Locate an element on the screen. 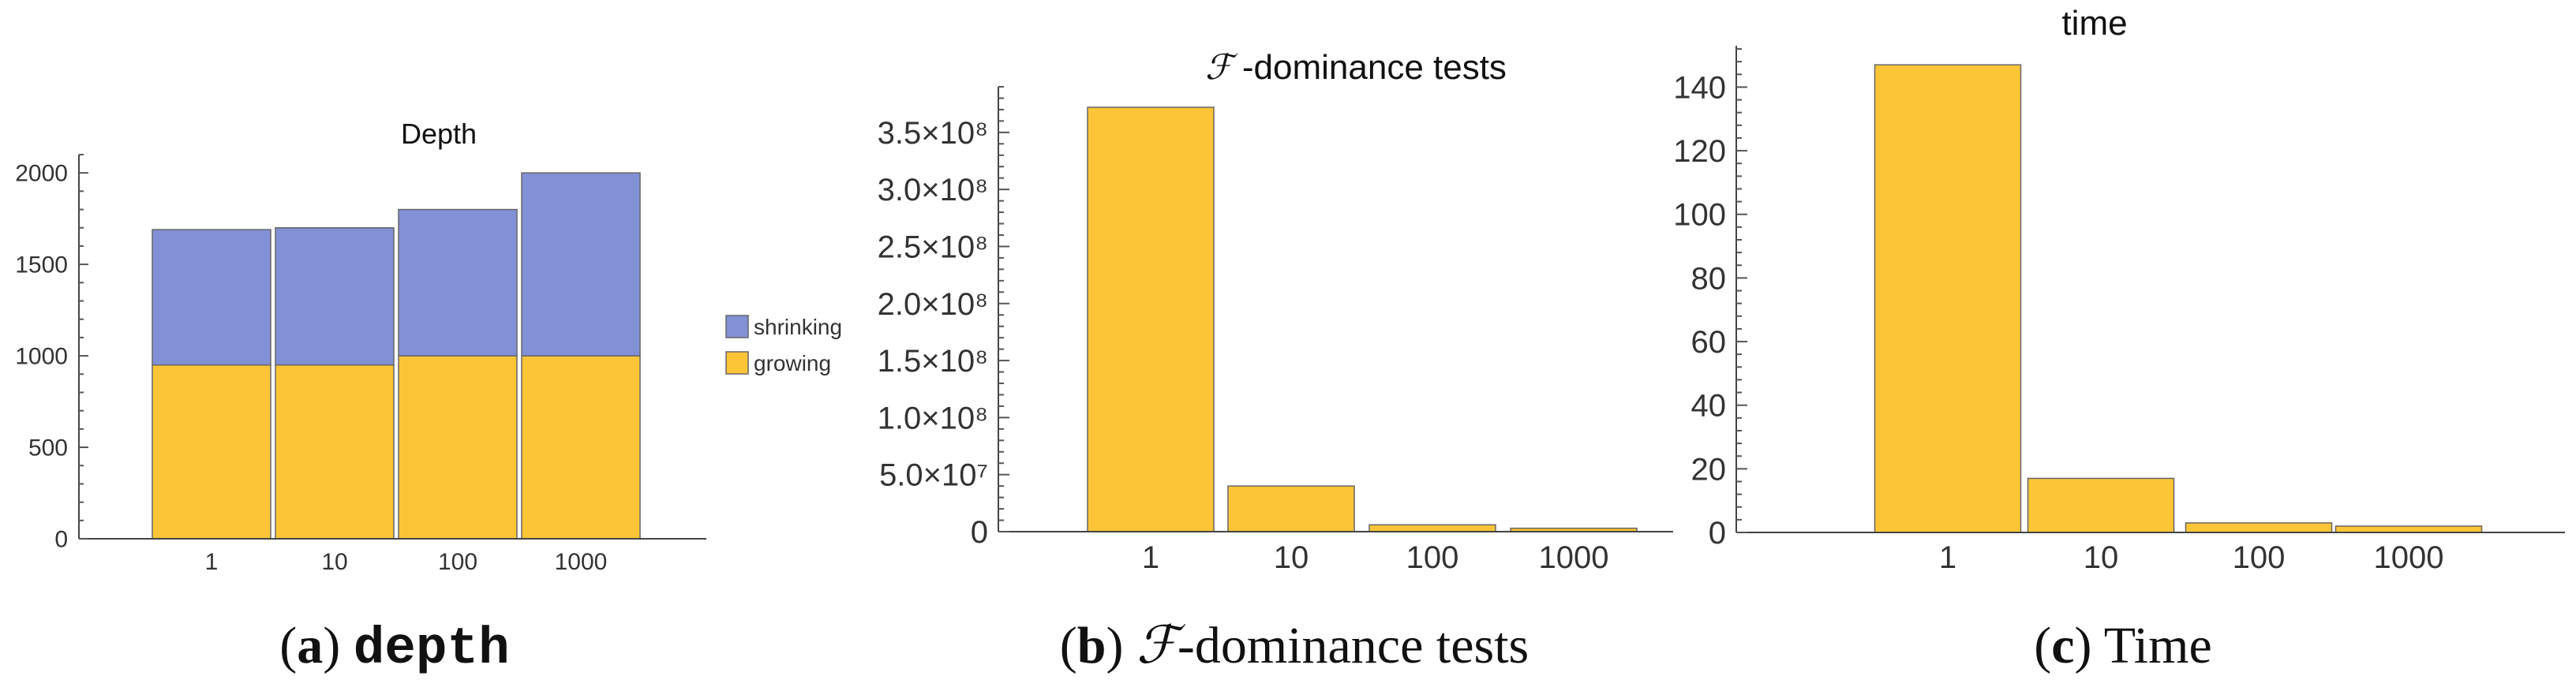  dominance-y-tick-label: 1.5×10⁸ is located at coordinates (933, 361).